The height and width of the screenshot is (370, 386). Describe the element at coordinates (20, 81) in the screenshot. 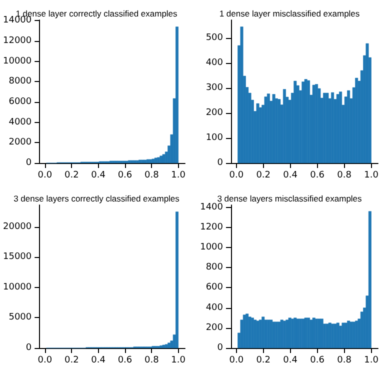

I see `y-tick-label: 8000` at that location.